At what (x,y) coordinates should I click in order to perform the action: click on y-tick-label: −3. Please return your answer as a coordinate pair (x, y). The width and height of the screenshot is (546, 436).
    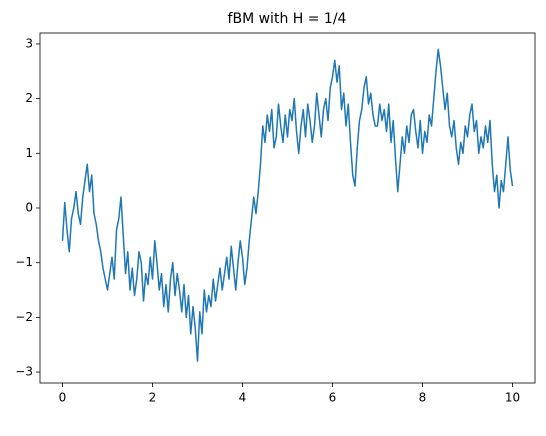
    Looking at the image, I should click on (24, 372).